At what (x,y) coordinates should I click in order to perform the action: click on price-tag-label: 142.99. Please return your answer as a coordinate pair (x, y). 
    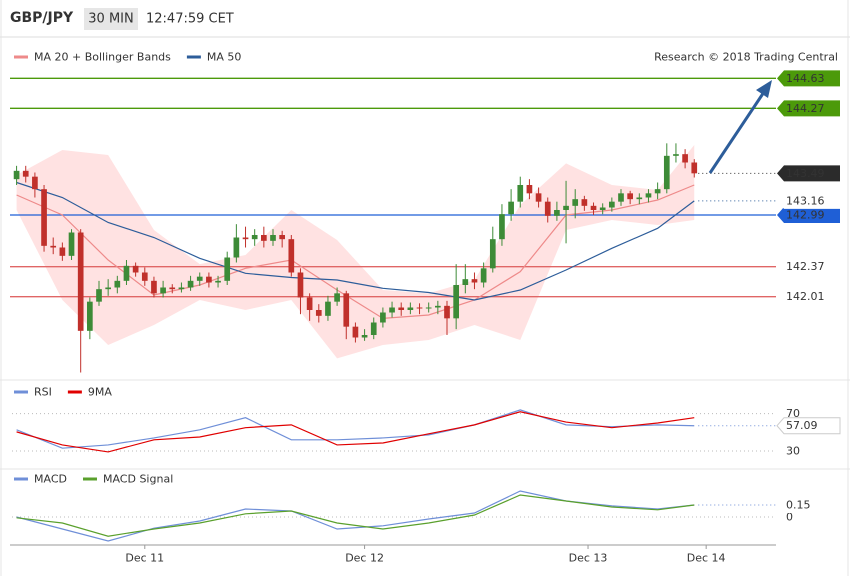
    Looking at the image, I should click on (805, 215).